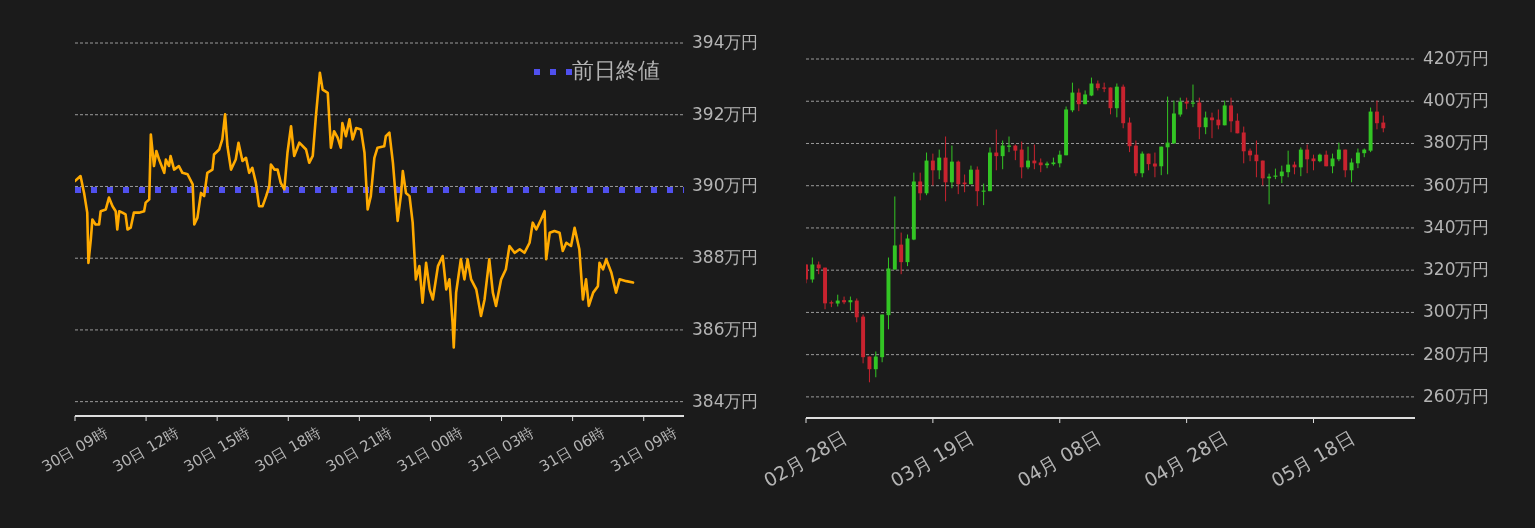  What do you see at coordinates (1456, 100) in the screenshot?
I see `y-tick-label: 400万円` at bounding box center [1456, 100].